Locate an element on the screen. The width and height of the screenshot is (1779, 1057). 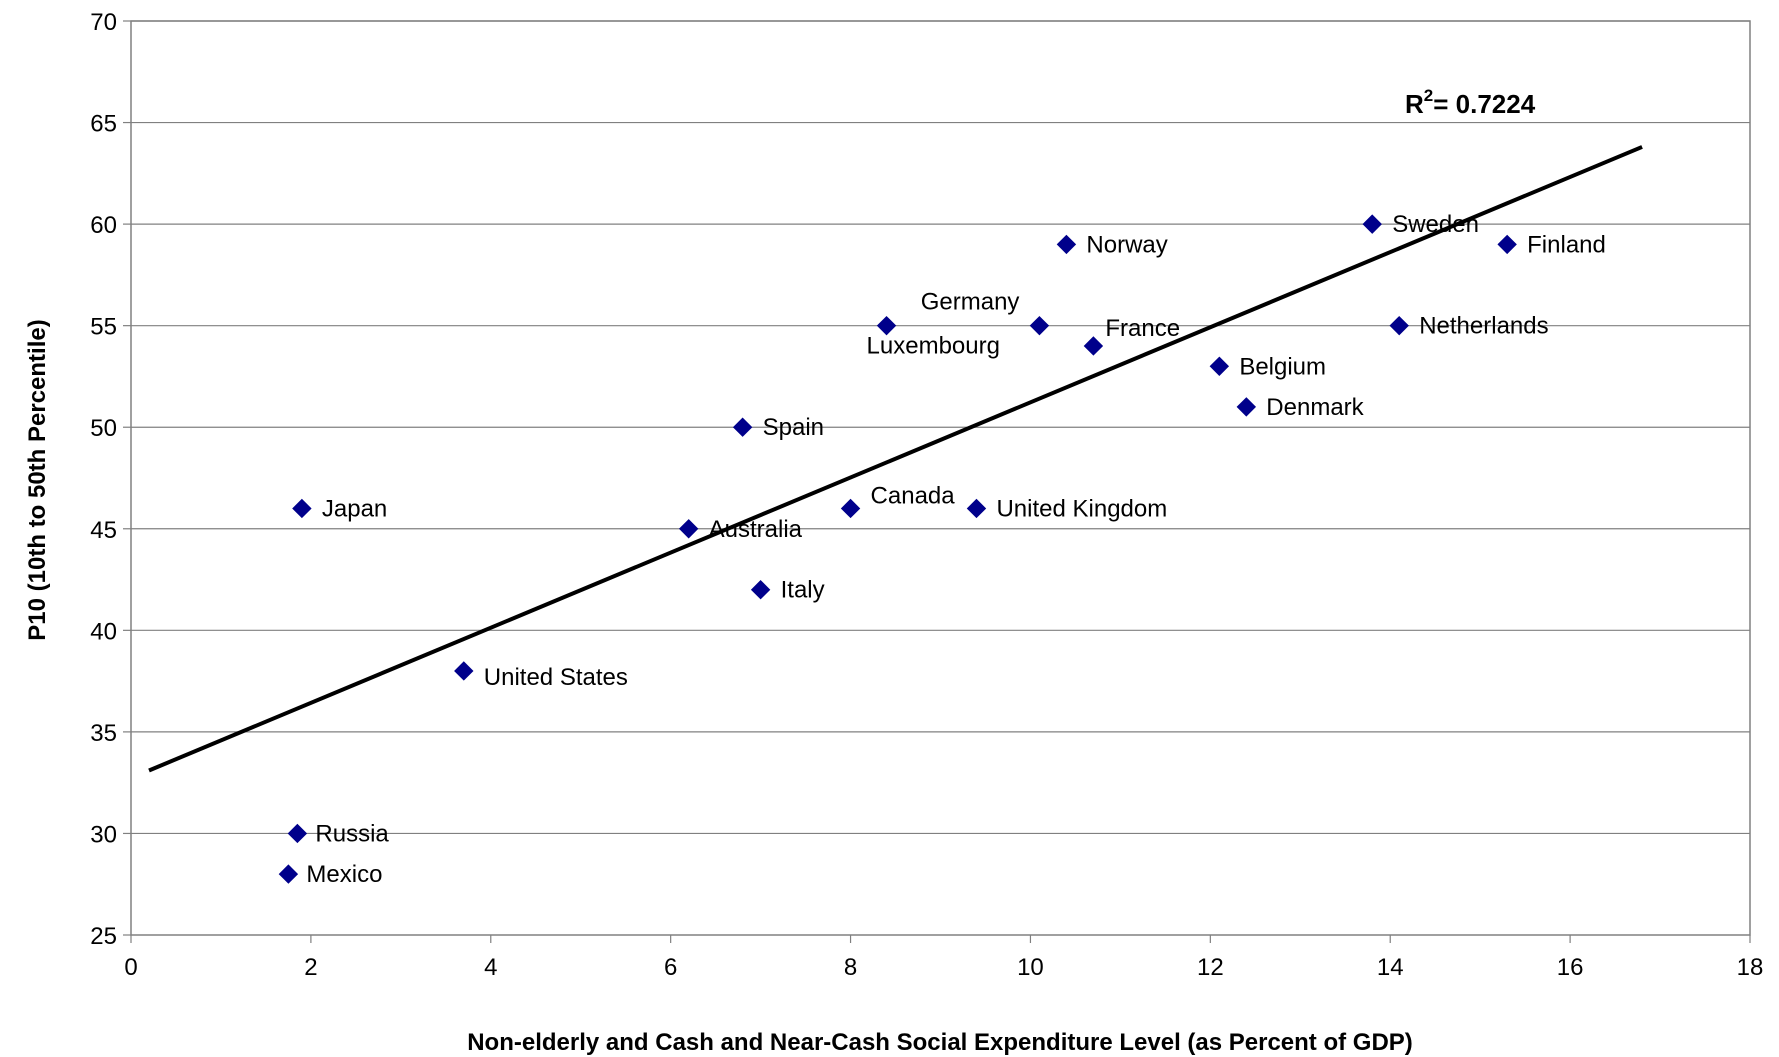
point-label: Sweden is located at coordinates (1435, 224).